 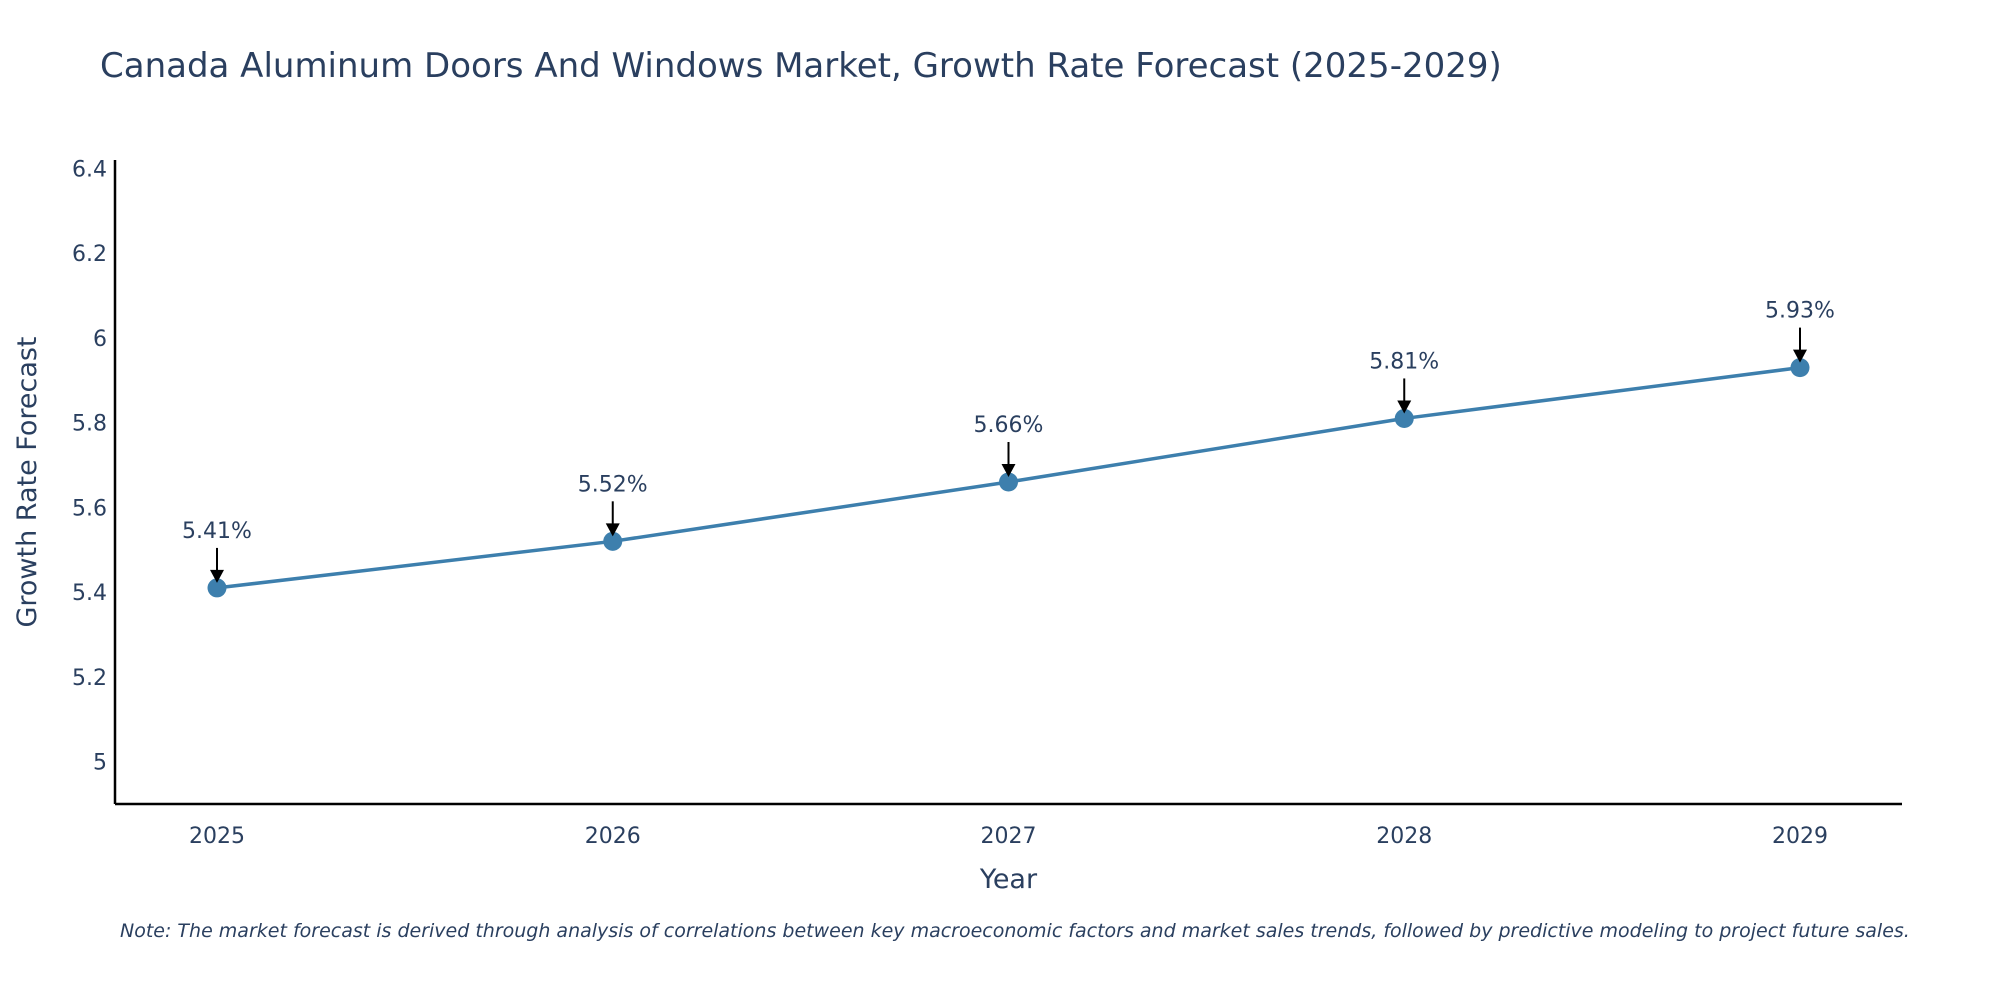 I want to click on data-label: 5.81%, so click(x=1404, y=361).